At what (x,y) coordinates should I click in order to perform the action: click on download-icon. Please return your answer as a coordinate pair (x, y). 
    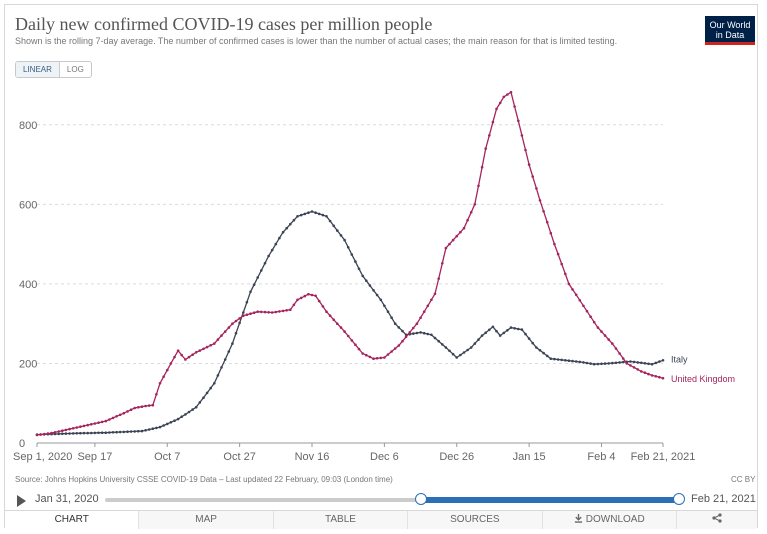
    Looking at the image, I should click on (578, 518).